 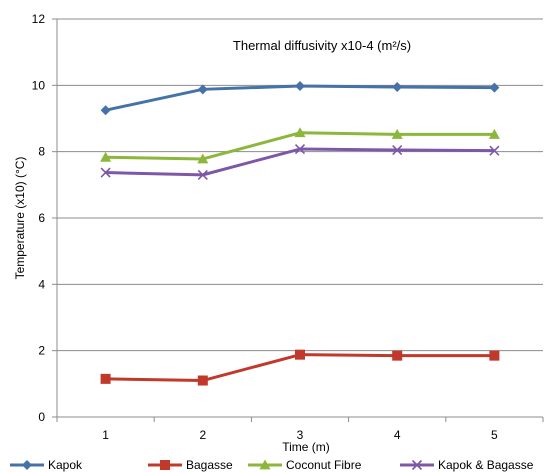 What do you see at coordinates (322, 45) in the screenshot?
I see `chart-title: Thermal diffusivity x10-4 (m²/s)` at bounding box center [322, 45].